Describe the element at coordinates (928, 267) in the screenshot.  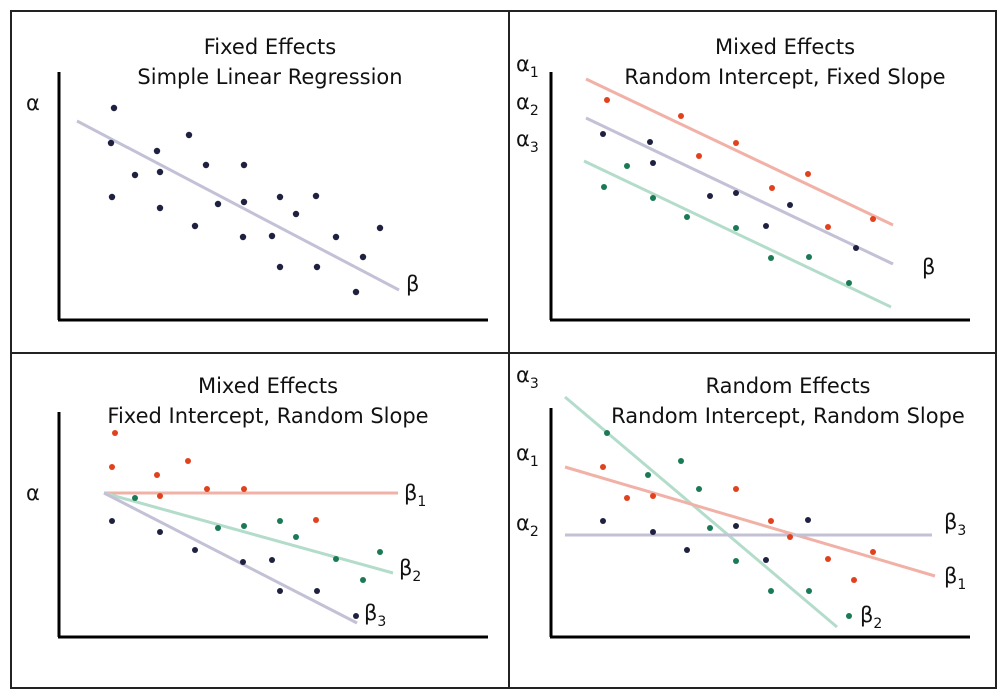
I see `panel2-beta-label: β` at that location.